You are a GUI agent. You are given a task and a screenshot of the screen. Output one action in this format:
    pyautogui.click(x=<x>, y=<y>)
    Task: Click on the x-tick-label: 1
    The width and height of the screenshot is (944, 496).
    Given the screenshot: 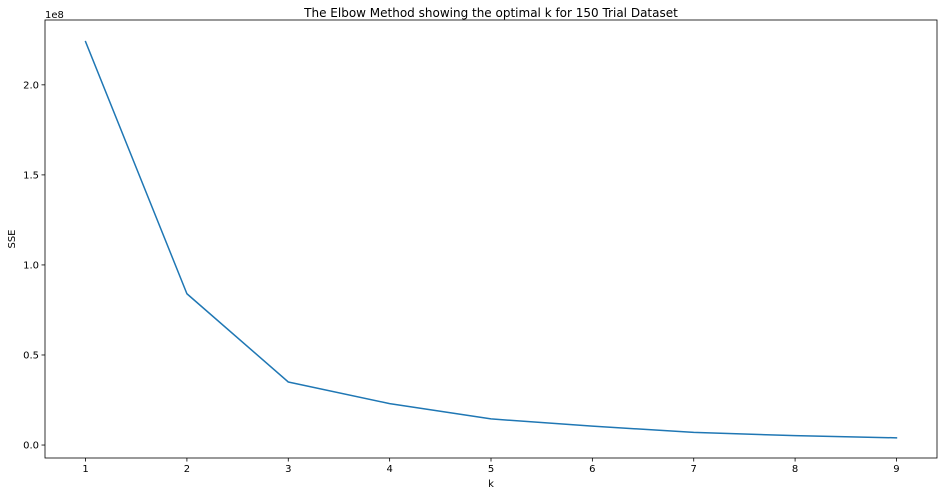 What is the action you would take?
    pyautogui.click(x=85, y=469)
    